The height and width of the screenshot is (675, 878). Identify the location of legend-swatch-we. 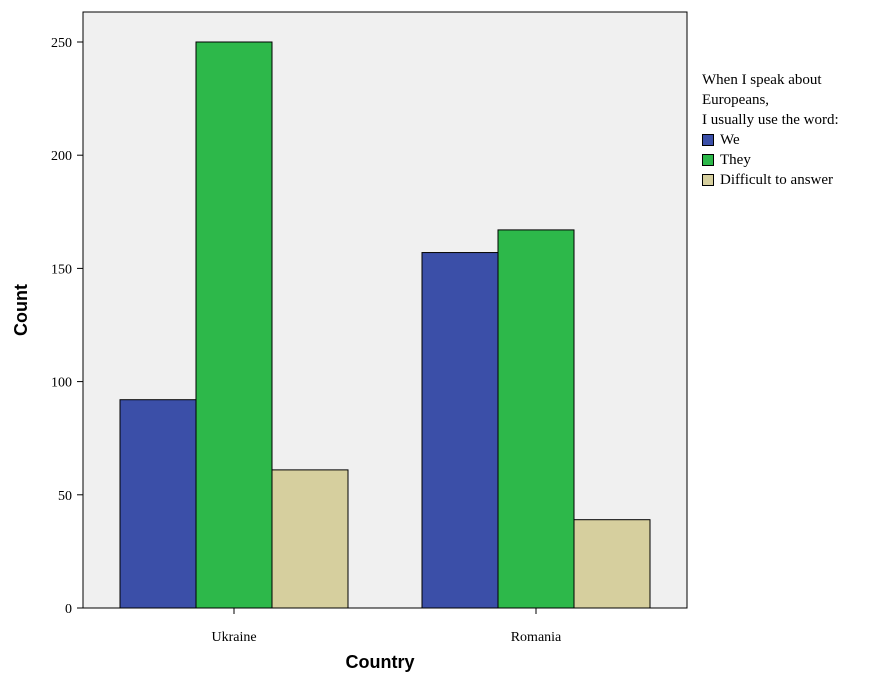
(708, 140).